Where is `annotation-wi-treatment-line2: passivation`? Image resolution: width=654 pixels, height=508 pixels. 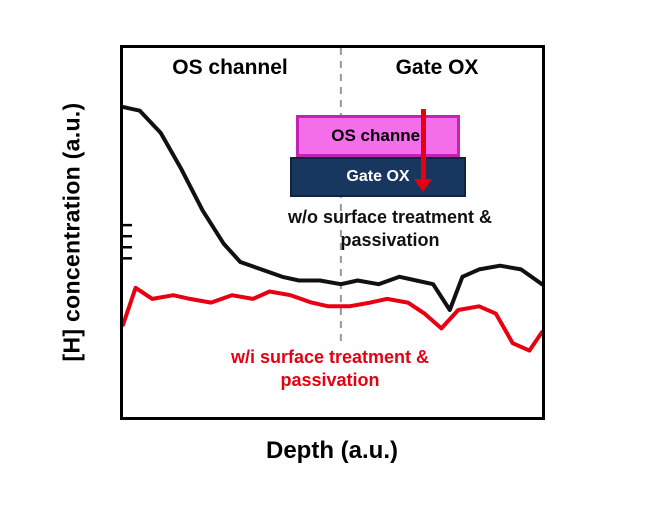 annotation-wi-treatment-line2: passivation is located at coordinates (330, 380).